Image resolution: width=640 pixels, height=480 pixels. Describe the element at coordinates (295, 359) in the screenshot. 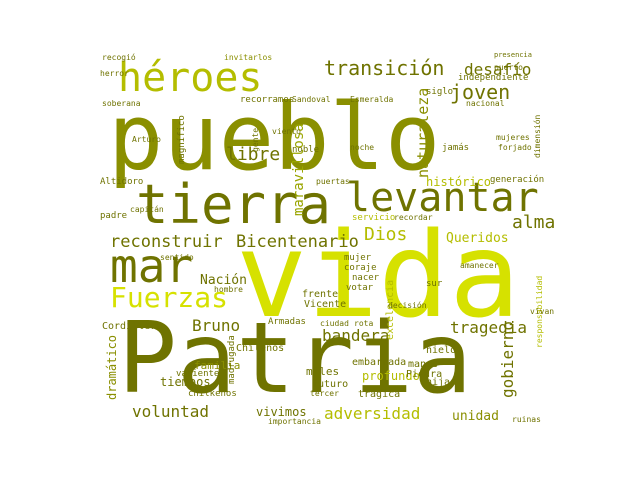

I see `word-patria: Patria` at that location.